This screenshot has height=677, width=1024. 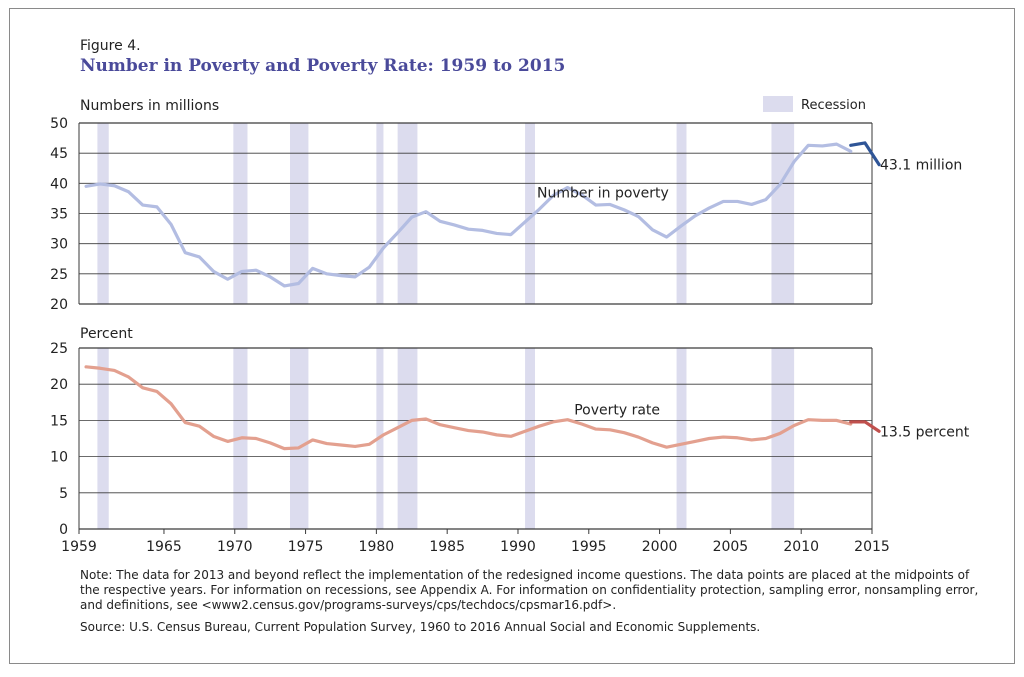 I want to click on x-tick-label: 1985, so click(x=447, y=547).